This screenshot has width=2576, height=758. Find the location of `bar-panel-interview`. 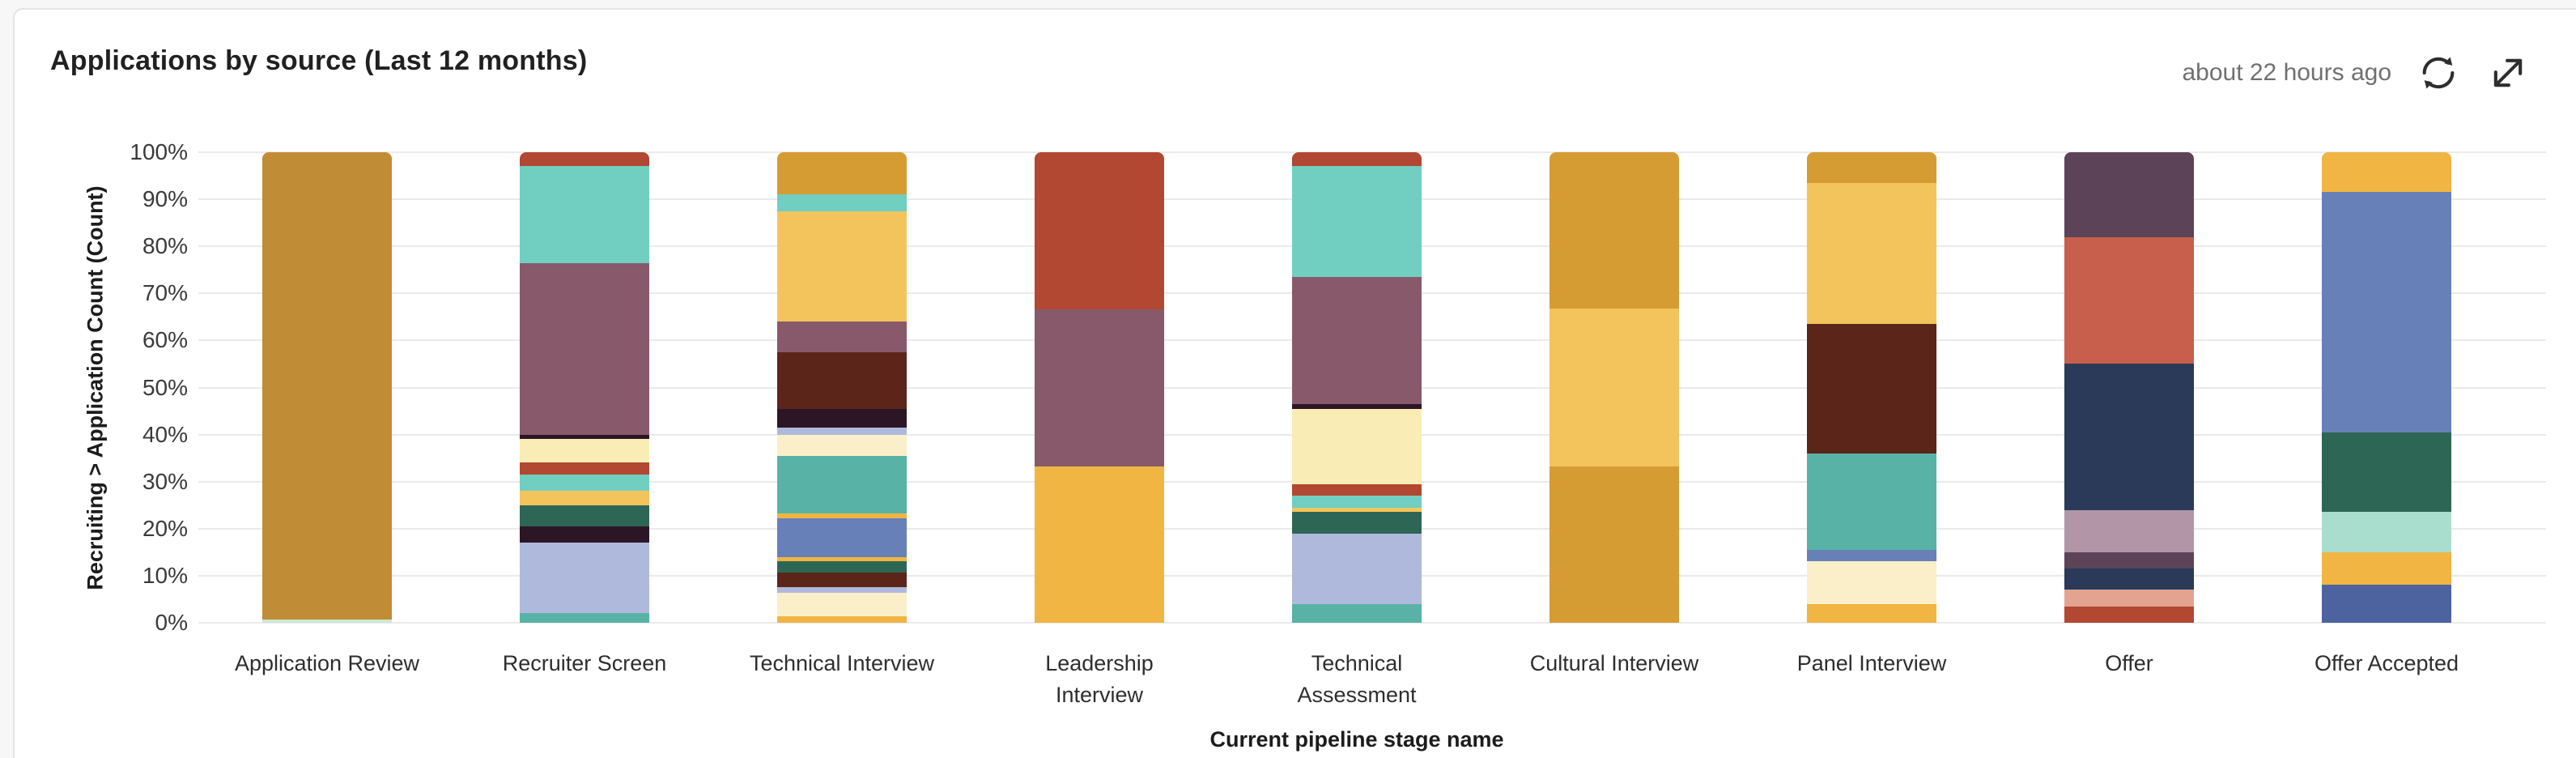

bar-panel-interview is located at coordinates (1872, 388).